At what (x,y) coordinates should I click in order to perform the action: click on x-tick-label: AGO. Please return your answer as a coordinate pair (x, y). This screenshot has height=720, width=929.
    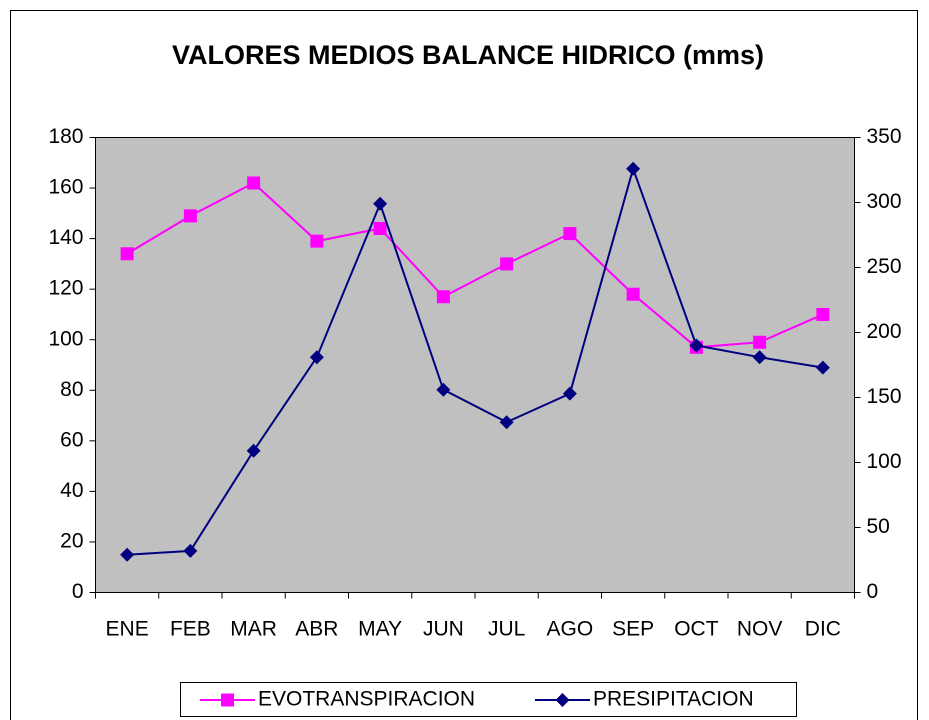
    Looking at the image, I should click on (570, 629).